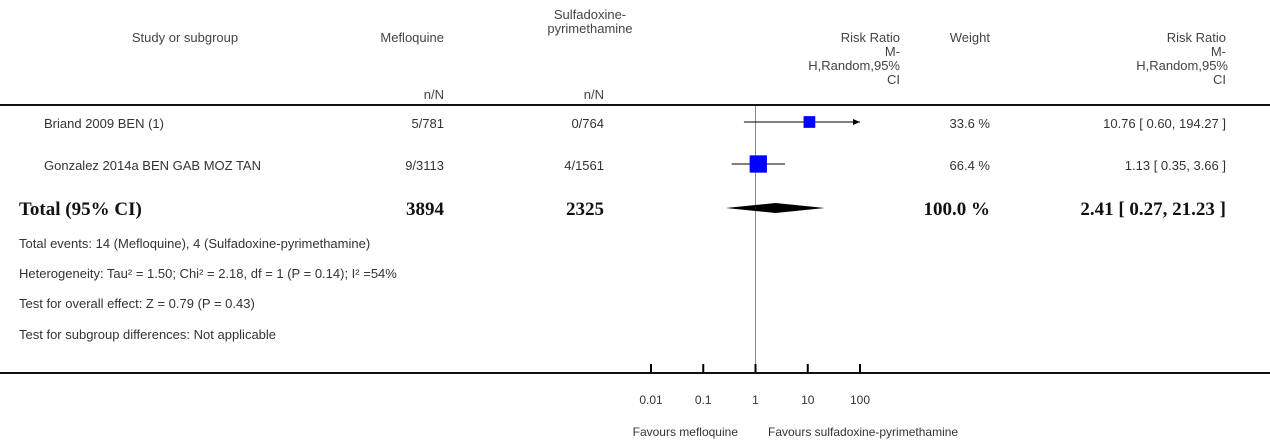 This screenshot has height=443, width=1270. What do you see at coordinates (856, 122) in the screenshot?
I see `ci-arrow` at bounding box center [856, 122].